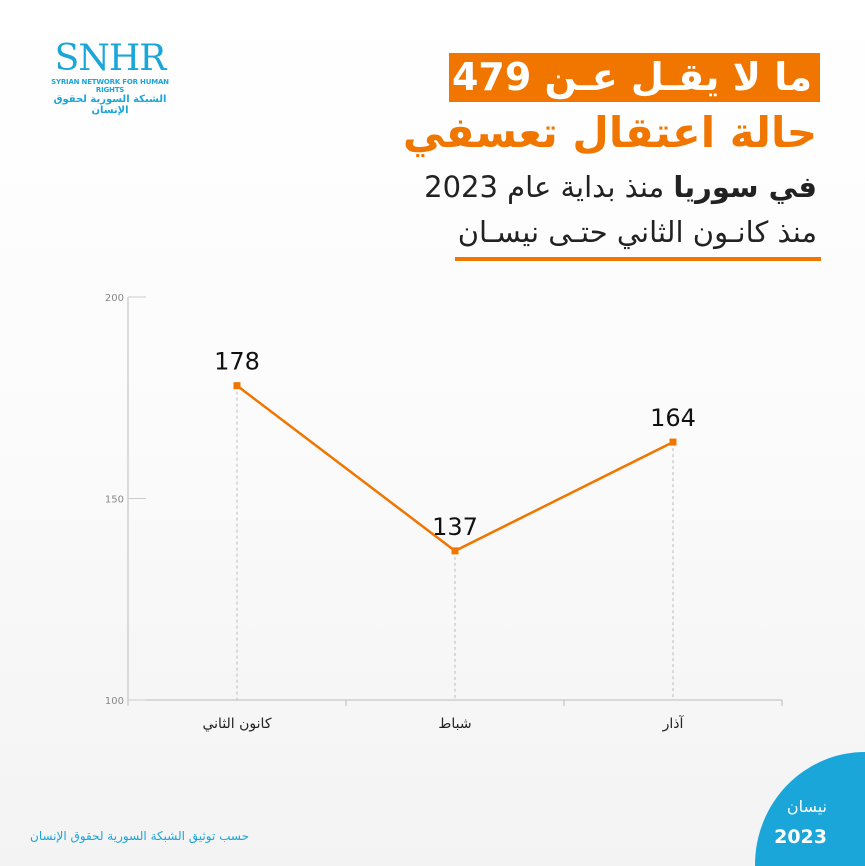 This screenshot has width=865, height=866. What do you see at coordinates (114, 500) in the screenshot?
I see `y-tick-label: 150` at bounding box center [114, 500].